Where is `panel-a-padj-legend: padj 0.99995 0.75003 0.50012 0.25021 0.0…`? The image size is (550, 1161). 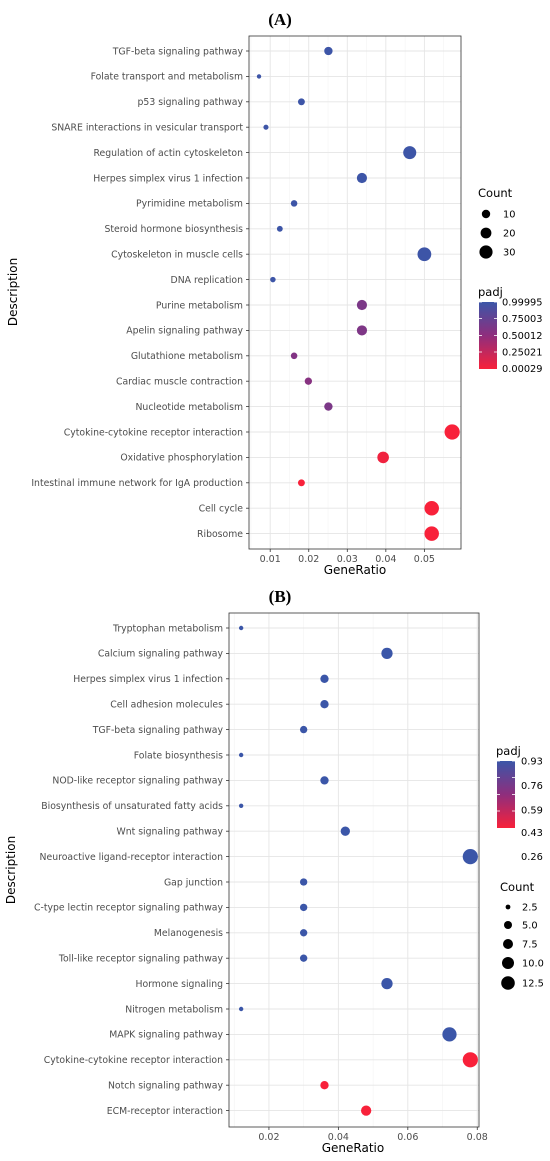 panel-a-padj-legend: padj 0.99995 0.75003 0.50012 0.25021 0.0… is located at coordinates (510, 330).